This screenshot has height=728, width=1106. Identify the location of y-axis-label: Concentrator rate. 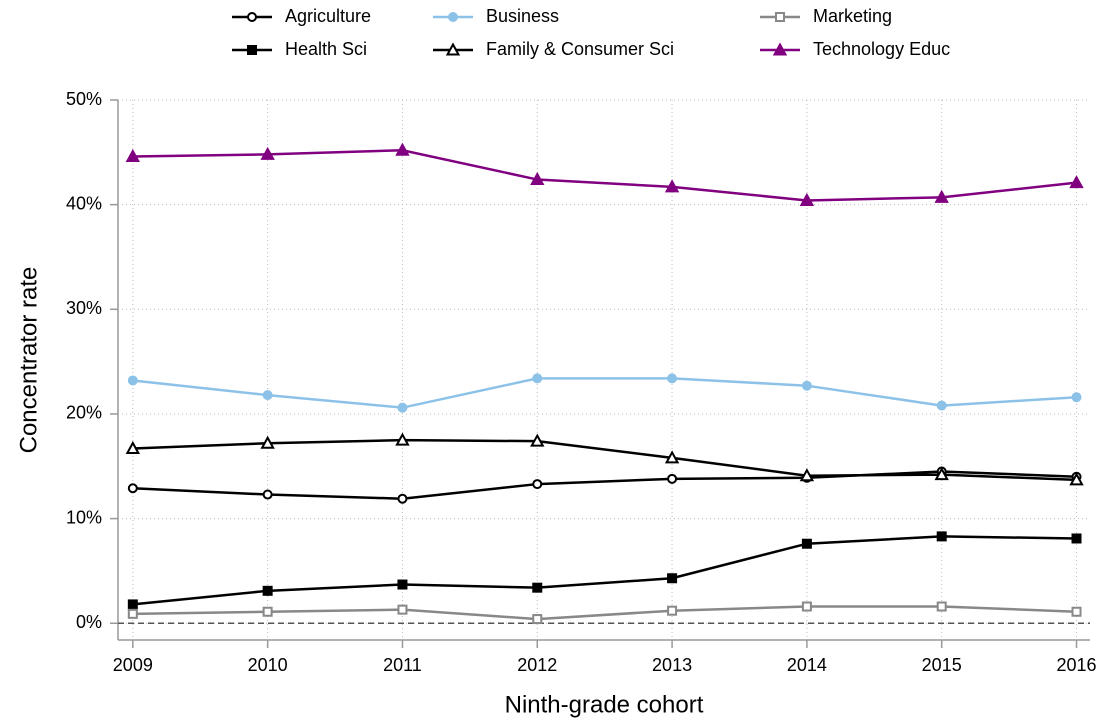
(28, 360).